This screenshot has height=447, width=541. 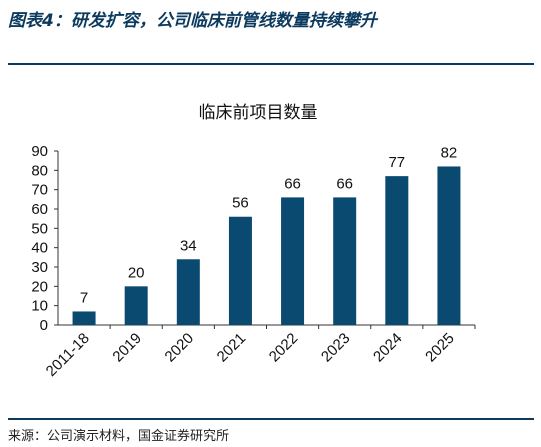 I want to click on top-divider, so click(x=271, y=64).